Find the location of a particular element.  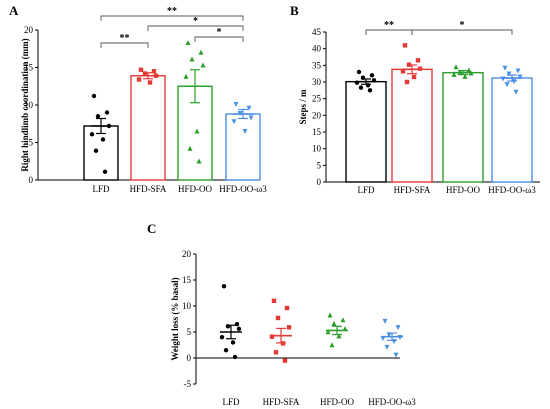

y-tick-label: 35 is located at coordinates (317, 65).